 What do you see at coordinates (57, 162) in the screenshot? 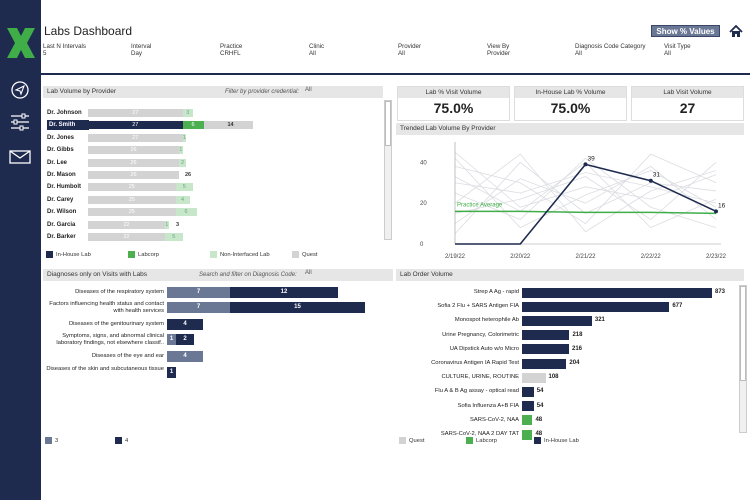
I see `provider-name: Dr. Lee` at bounding box center [57, 162].